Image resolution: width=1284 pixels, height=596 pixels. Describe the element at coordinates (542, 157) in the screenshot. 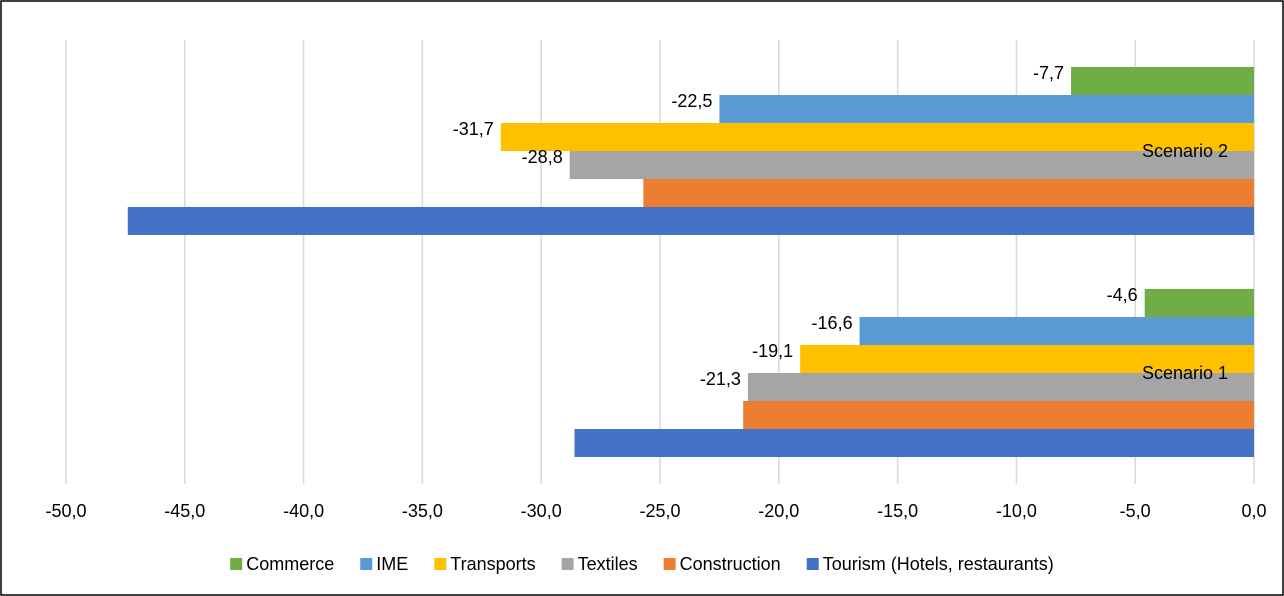

I see `data-label: -28,8` at that location.